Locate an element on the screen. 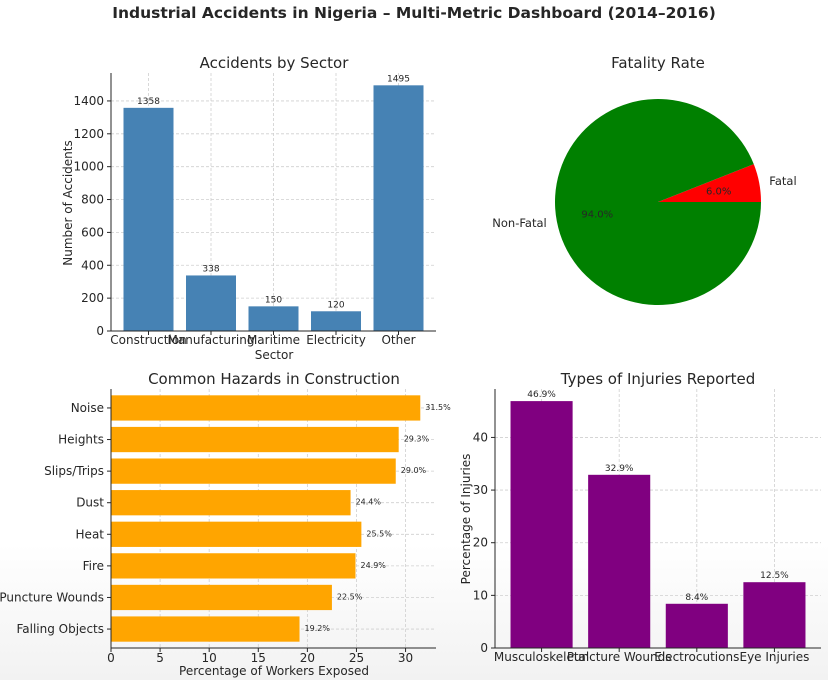  injuries-xtick-label: Musculoskeletal is located at coordinates (541, 657).